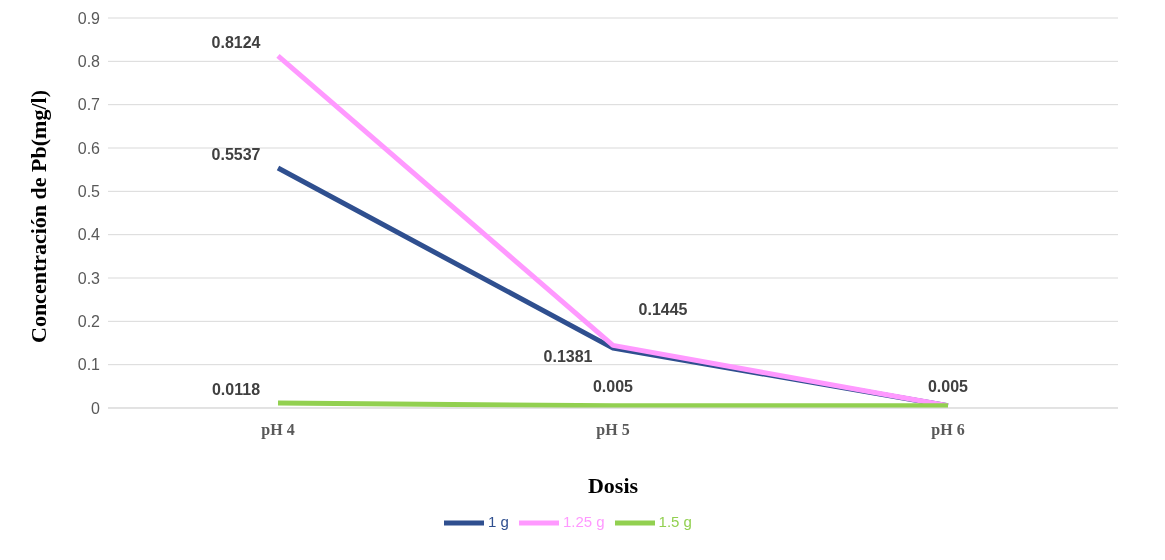  I want to click on x-axis-title: Dosis, so click(613, 485).